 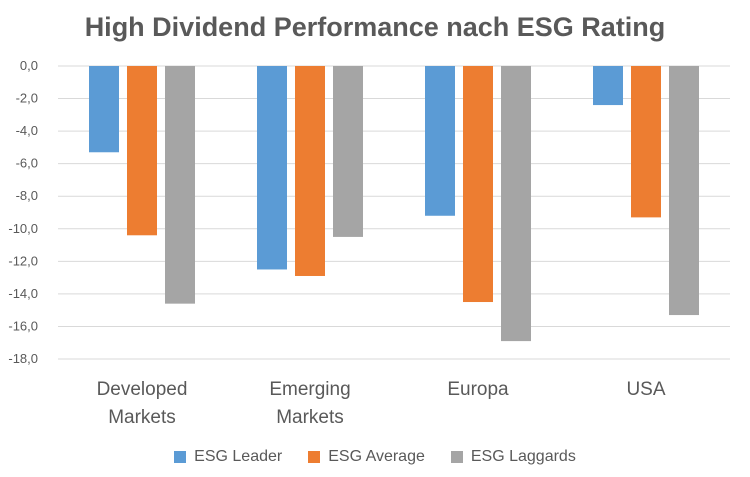 I want to click on x-category-label: USA, so click(x=645, y=389).